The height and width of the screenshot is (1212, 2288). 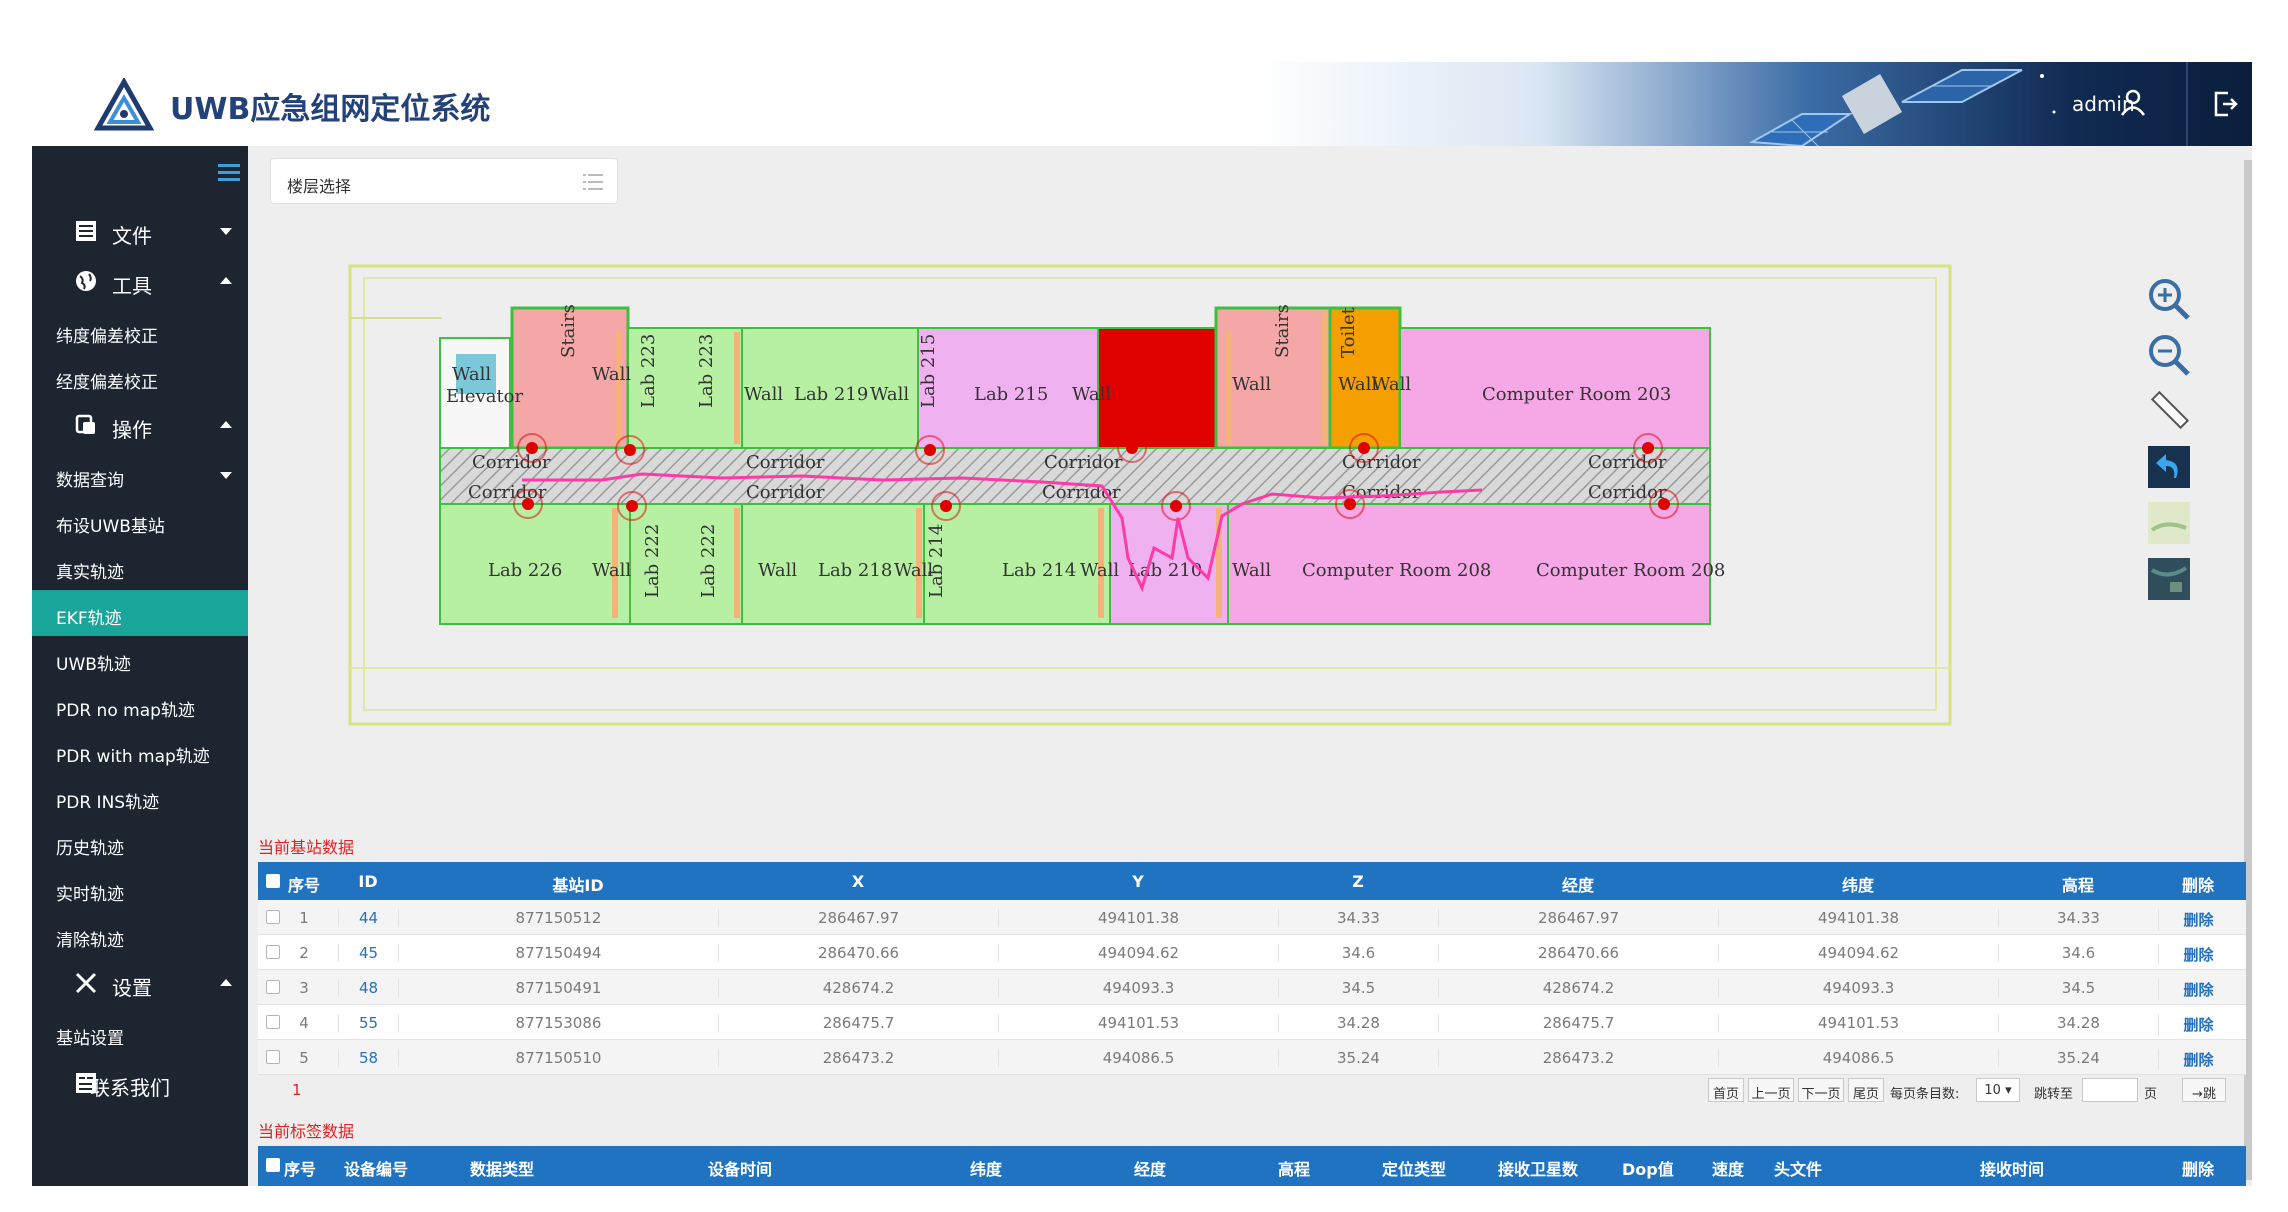 I want to click on chevron-down-icon, so click(x=226, y=231).